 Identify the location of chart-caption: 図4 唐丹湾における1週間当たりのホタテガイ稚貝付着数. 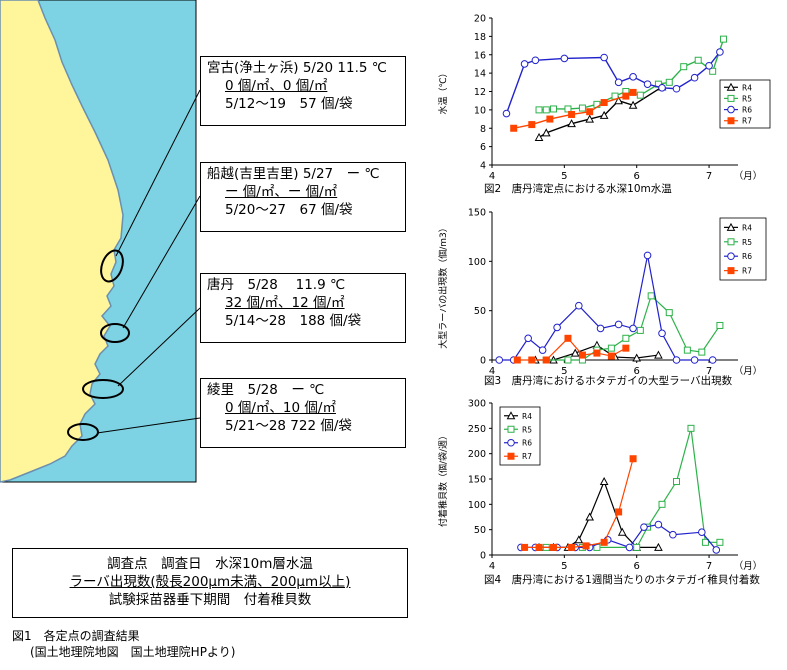
(622, 579).